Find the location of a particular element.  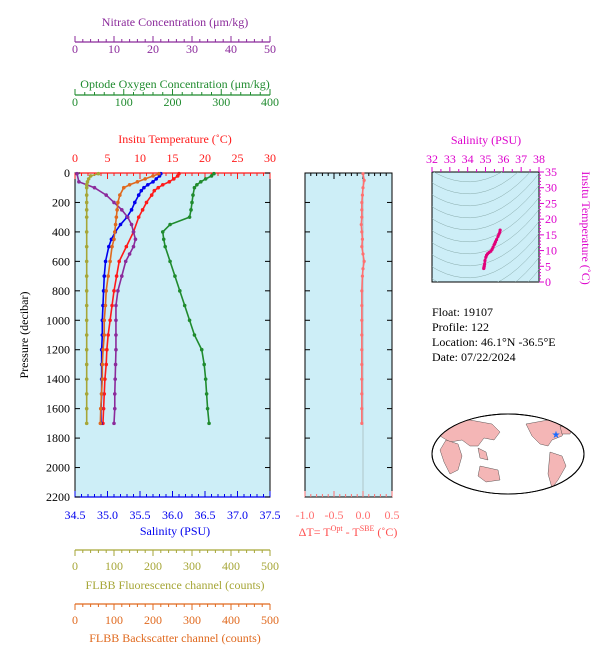

world-map: ★ is located at coordinates (508, 454).